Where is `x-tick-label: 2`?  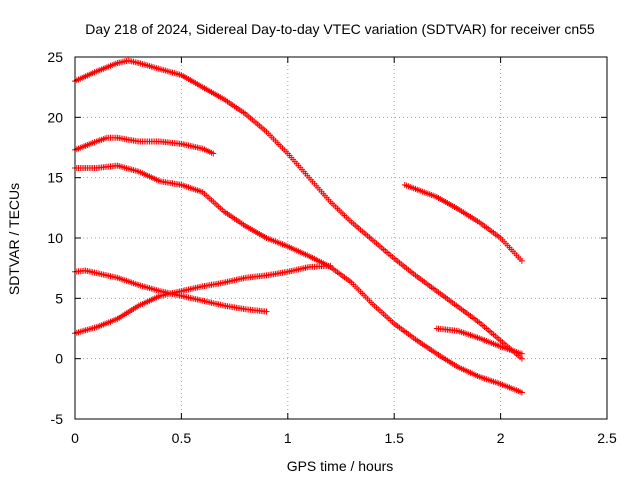
x-tick-label: 2 is located at coordinates (501, 438).